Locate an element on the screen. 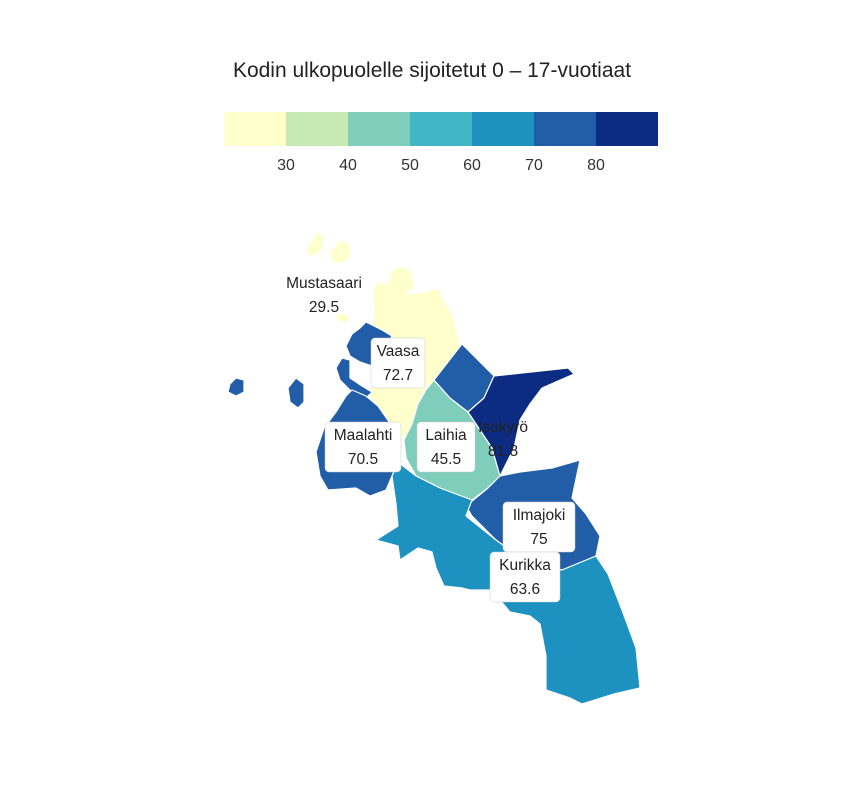 This screenshot has width=864, height=792. region-value: 75 is located at coordinates (538, 539).